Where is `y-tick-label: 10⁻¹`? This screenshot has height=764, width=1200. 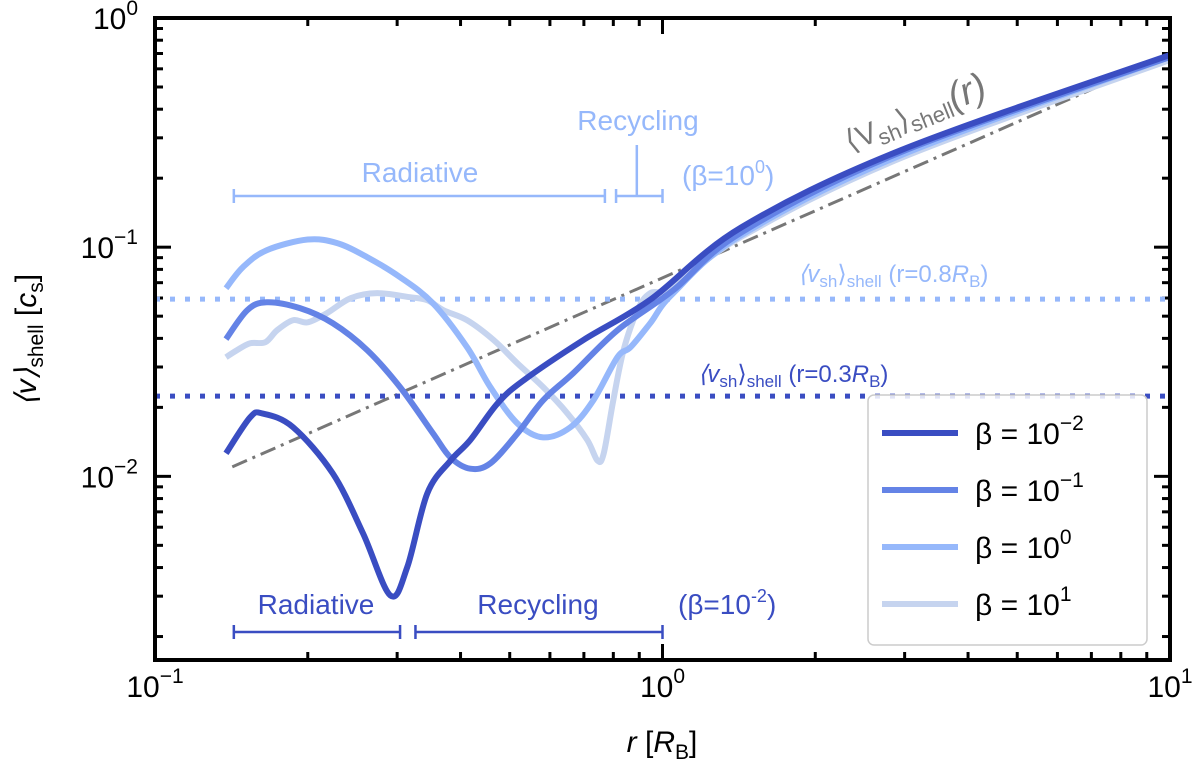 y-tick-label: 10⁻¹ is located at coordinates (109, 245).